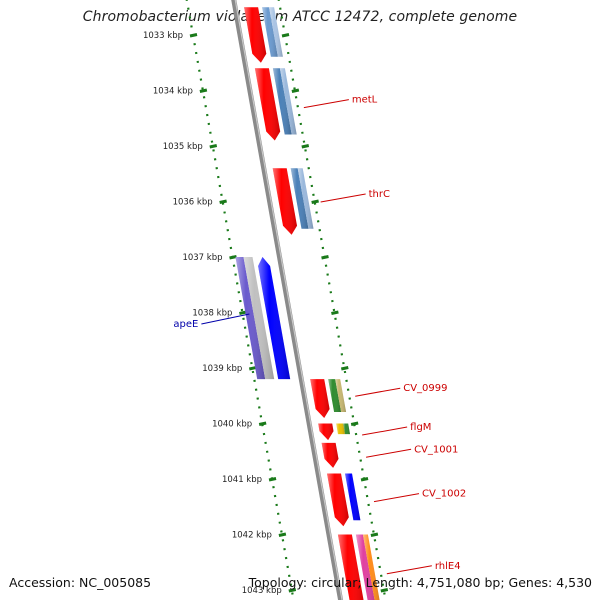 This screenshot has height=600, width=600. I want to click on gene-cv-0999-cds, so click(320, 398).